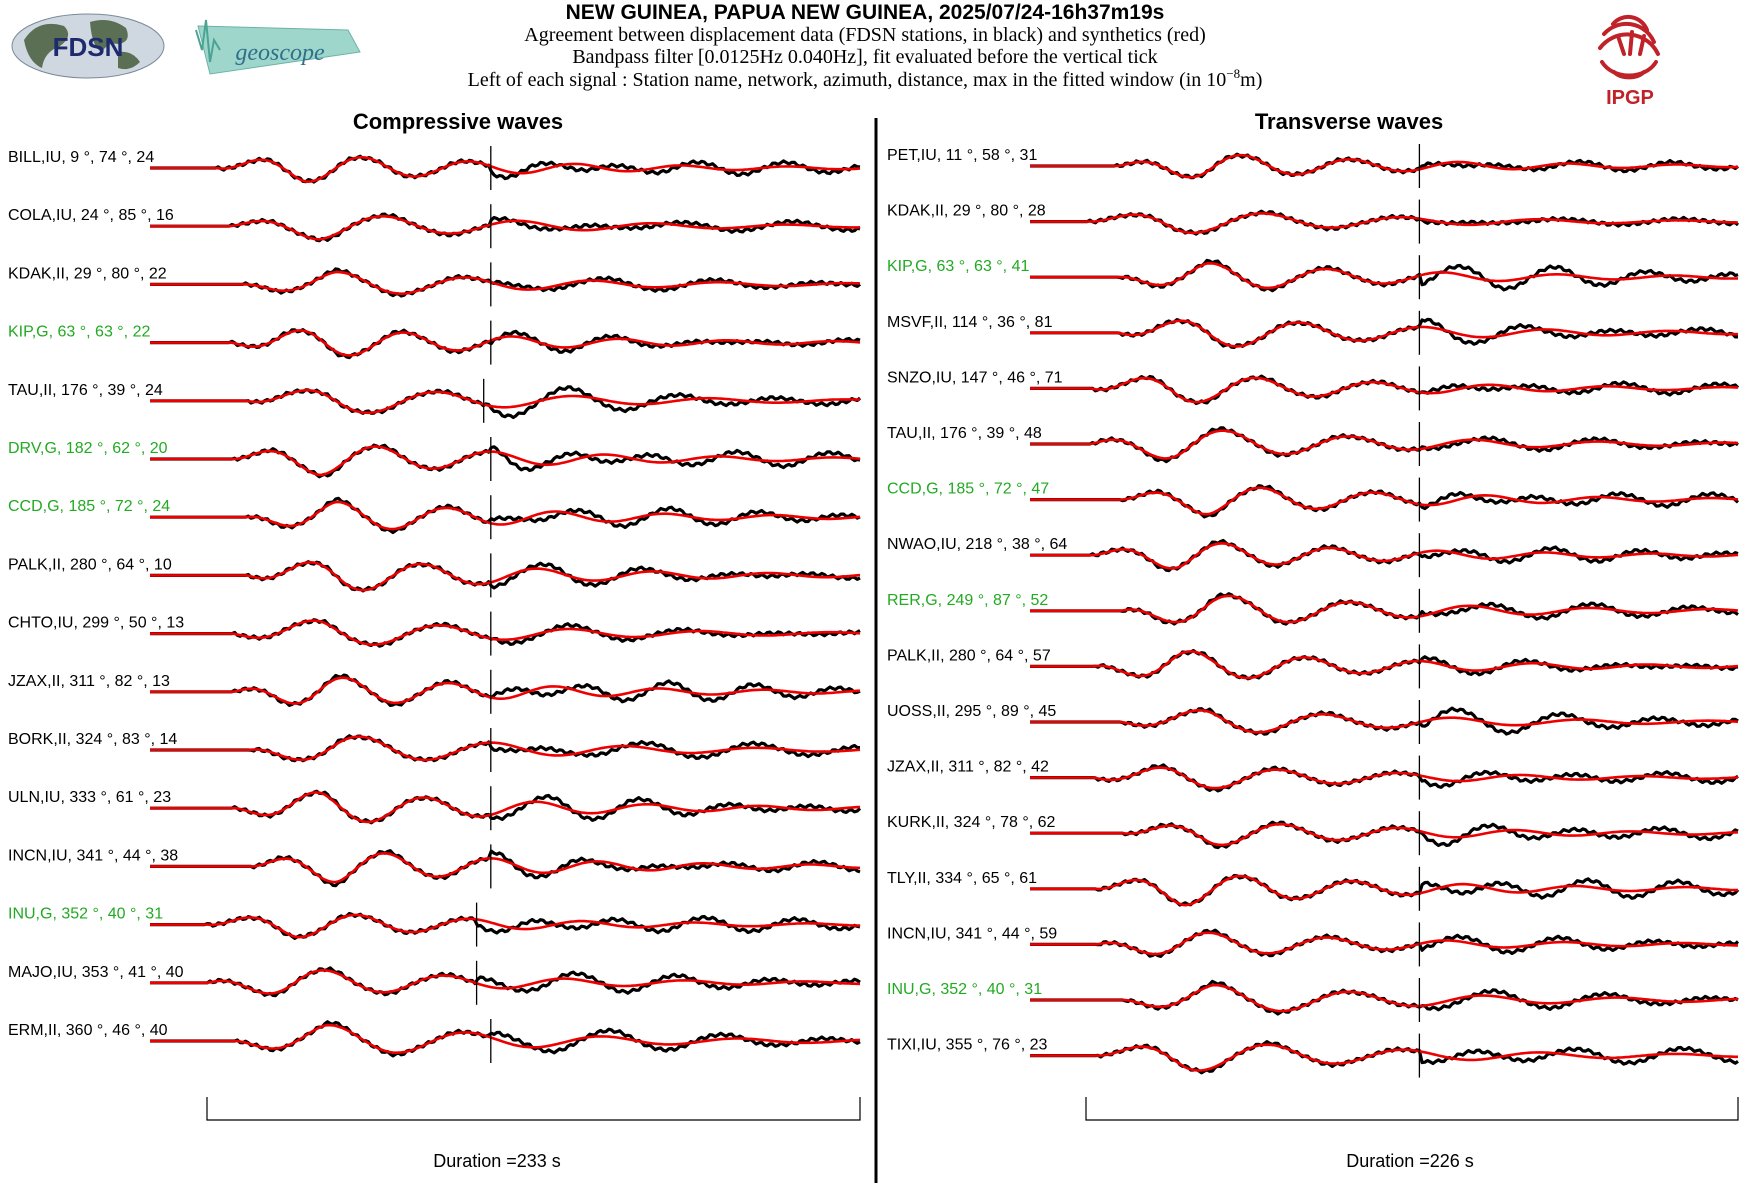 Image resolution: width=1740 pixels, height=1183 pixels. What do you see at coordinates (92, 739) in the screenshot?
I see `station-label: BORK,II, 324 °, 83 °, 14` at bounding box center [92, 739].